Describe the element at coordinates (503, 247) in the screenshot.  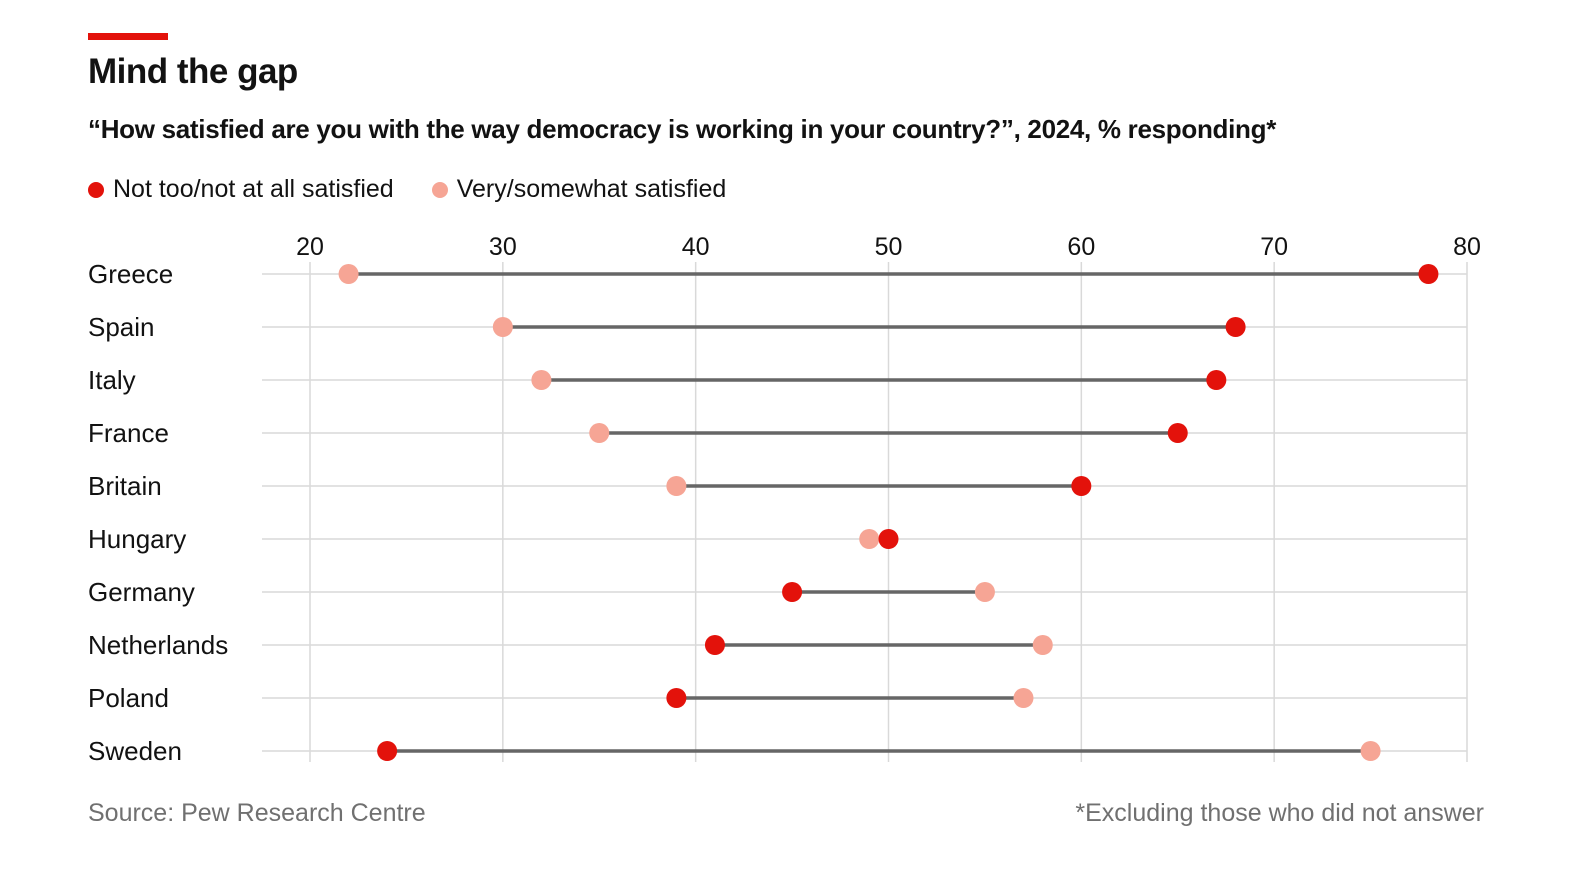
I see `x-tick-label: 30` at that location.